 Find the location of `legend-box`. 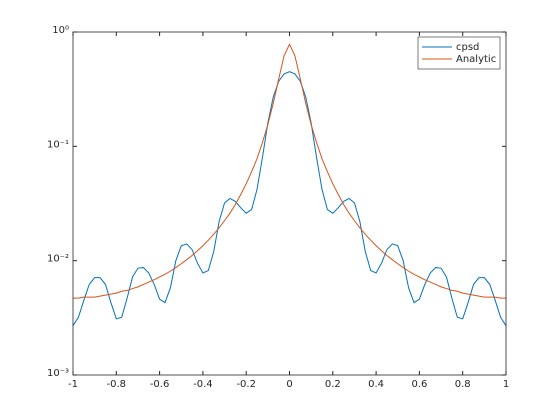

legend-box is located at coordinates (459, 53).